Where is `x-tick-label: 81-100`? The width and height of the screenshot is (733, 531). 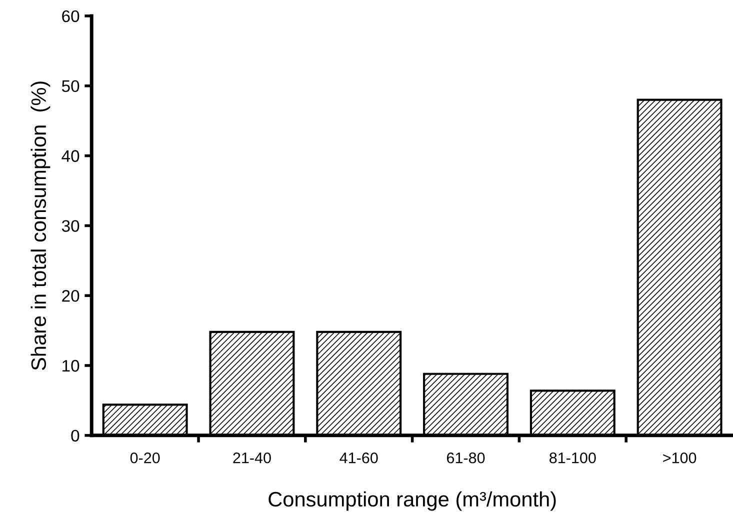 x-tick-label: 81-100 is located at coordinates (573, 458).